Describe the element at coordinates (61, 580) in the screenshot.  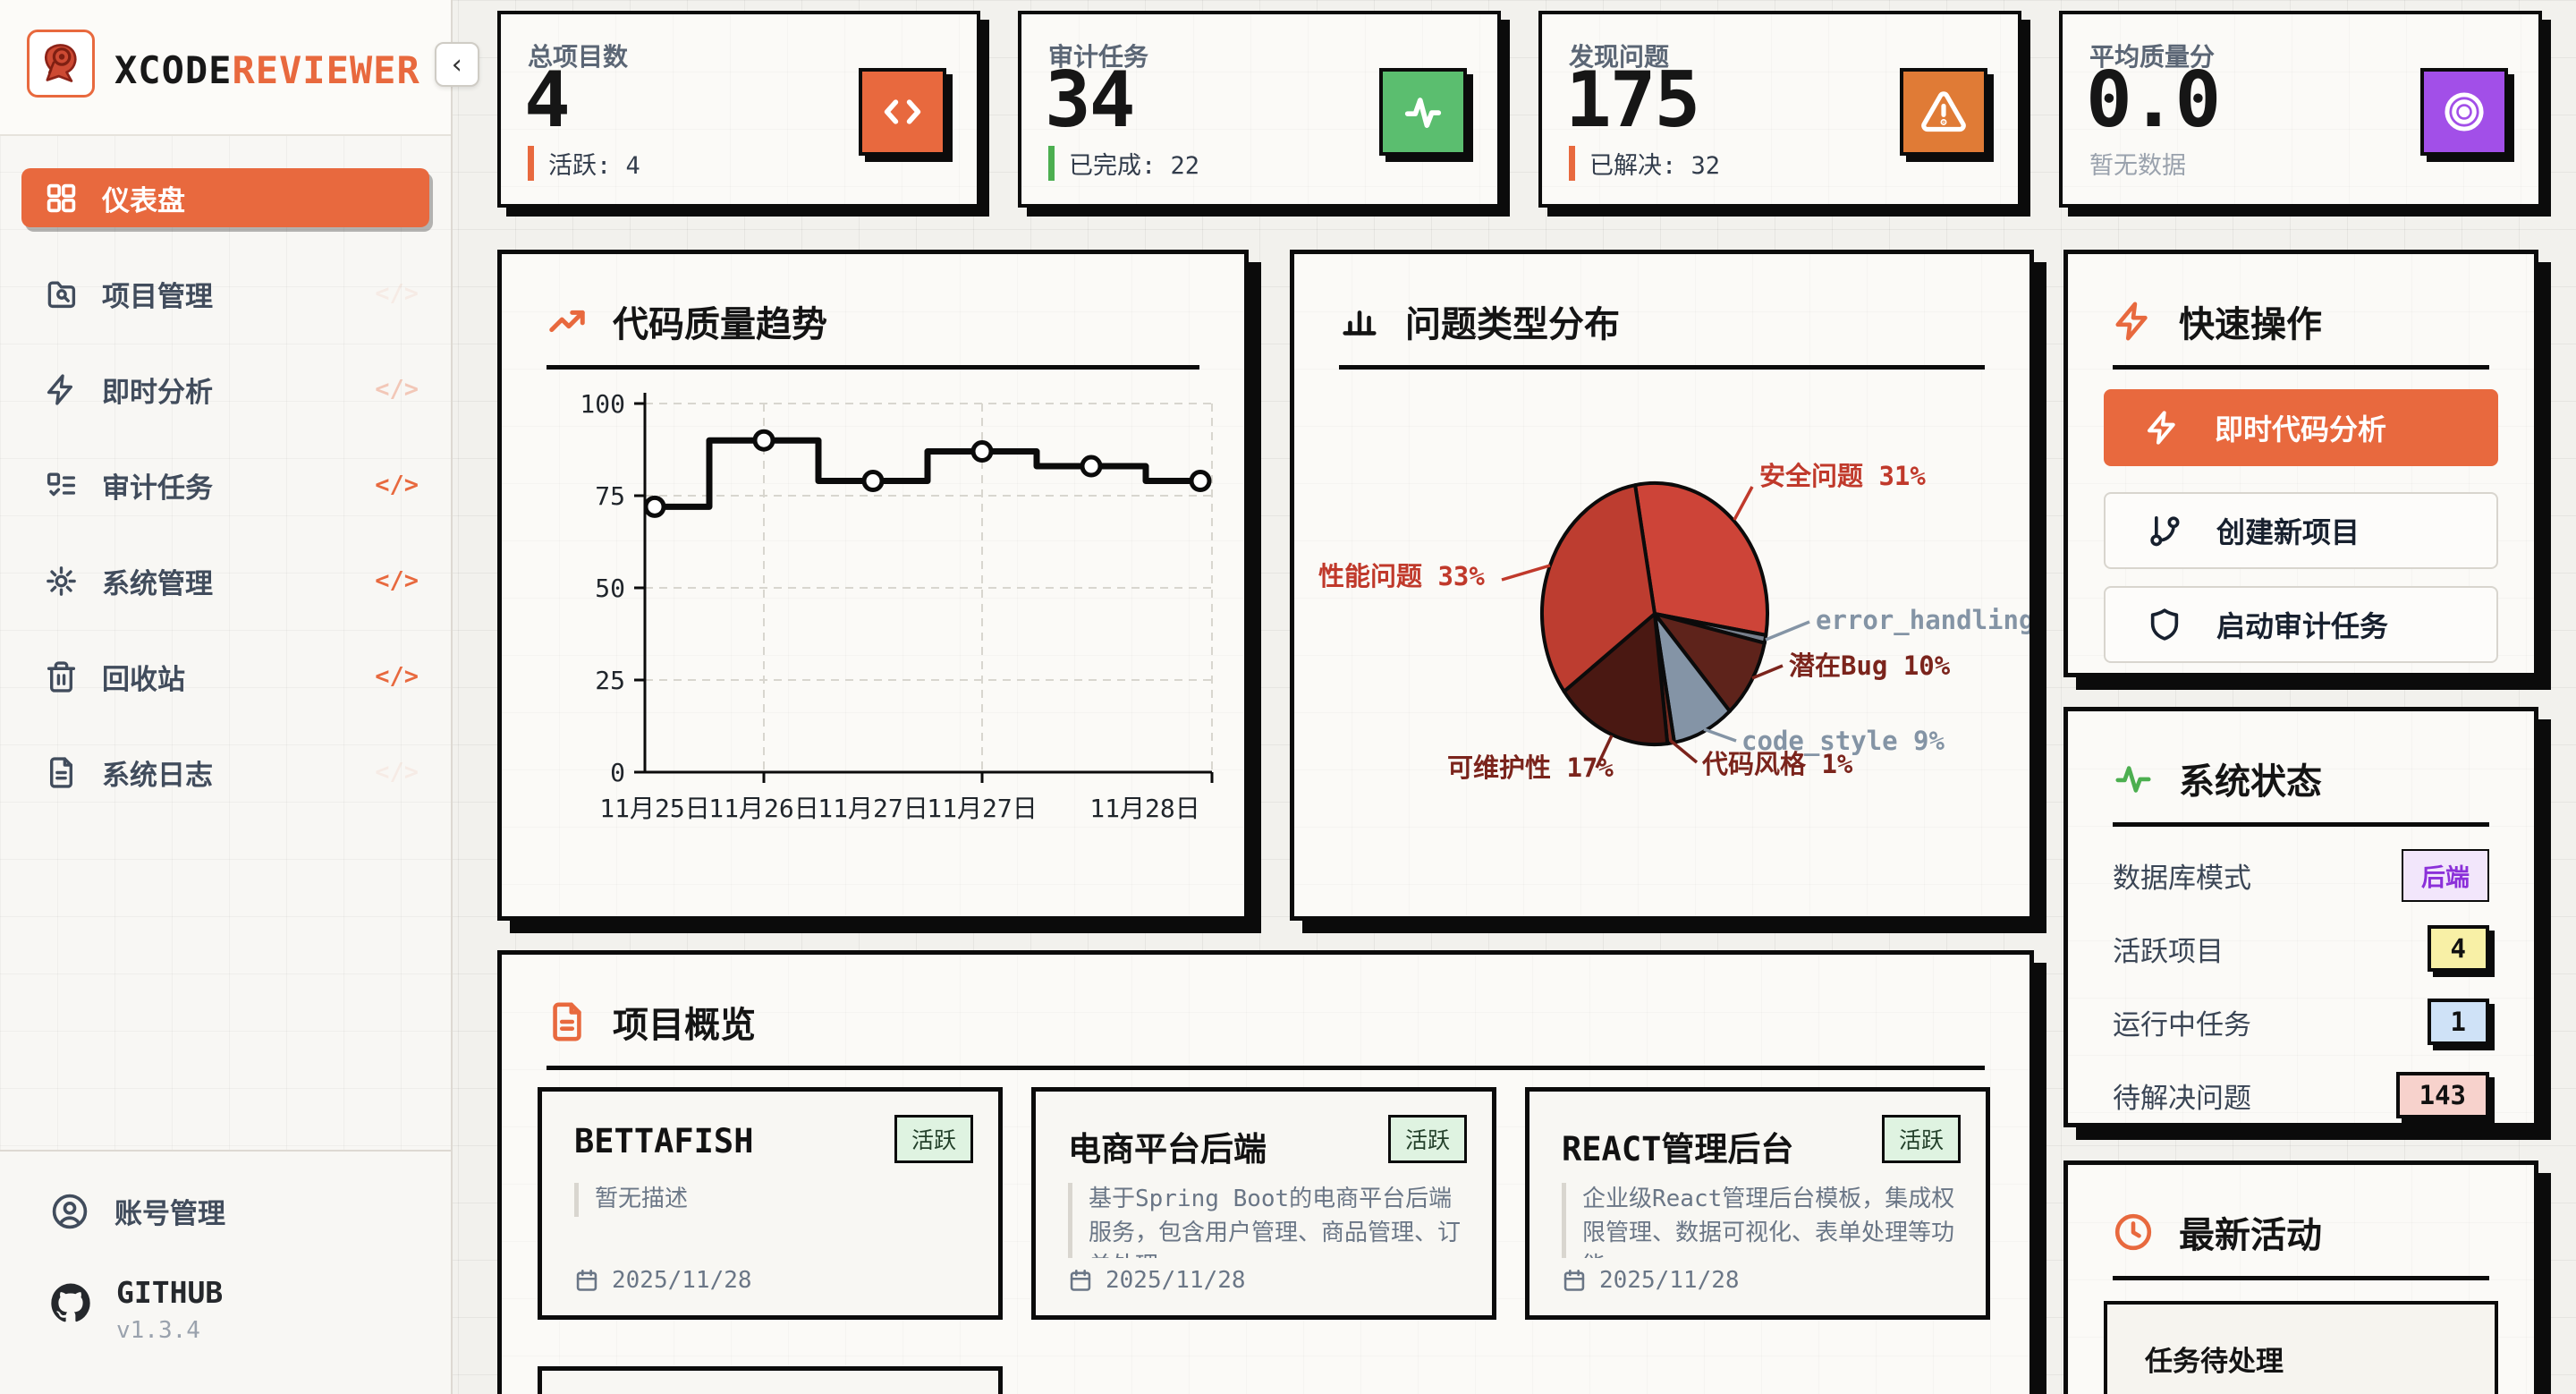
I see `gear-icon` at that location.